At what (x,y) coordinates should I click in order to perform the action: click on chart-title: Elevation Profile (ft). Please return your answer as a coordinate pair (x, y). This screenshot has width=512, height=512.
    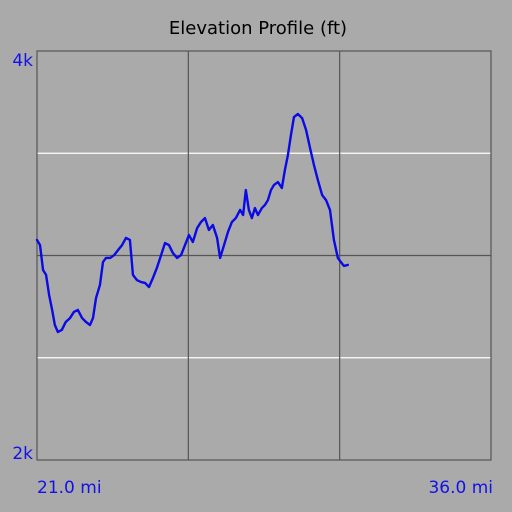
    Looking at the image, I should click on (258, 28).